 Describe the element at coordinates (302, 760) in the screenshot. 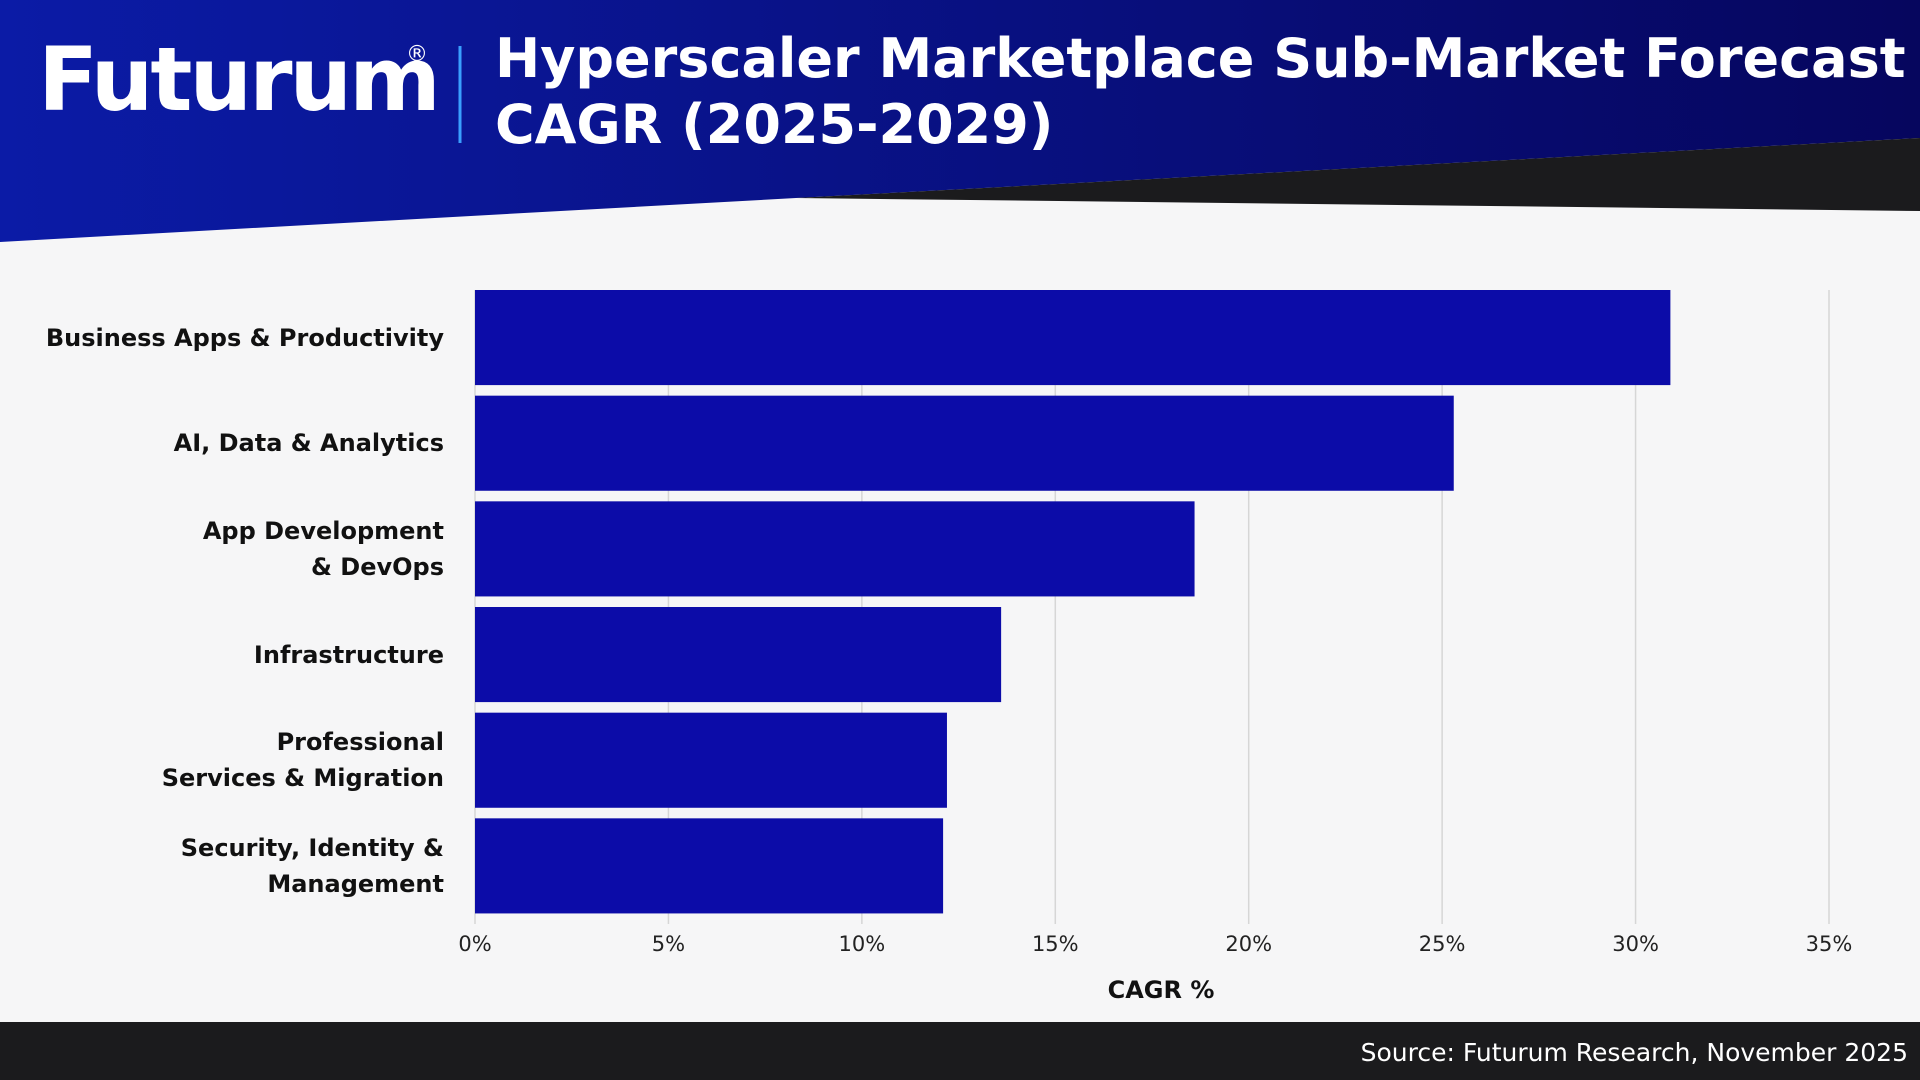

I see `y-tick-label: Professional Services & Migration` at that location.